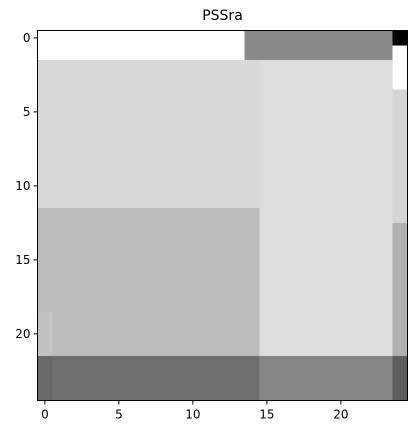  I want to click on y-axis-ticks: 0 5 10 15 20, so click(26, 186).